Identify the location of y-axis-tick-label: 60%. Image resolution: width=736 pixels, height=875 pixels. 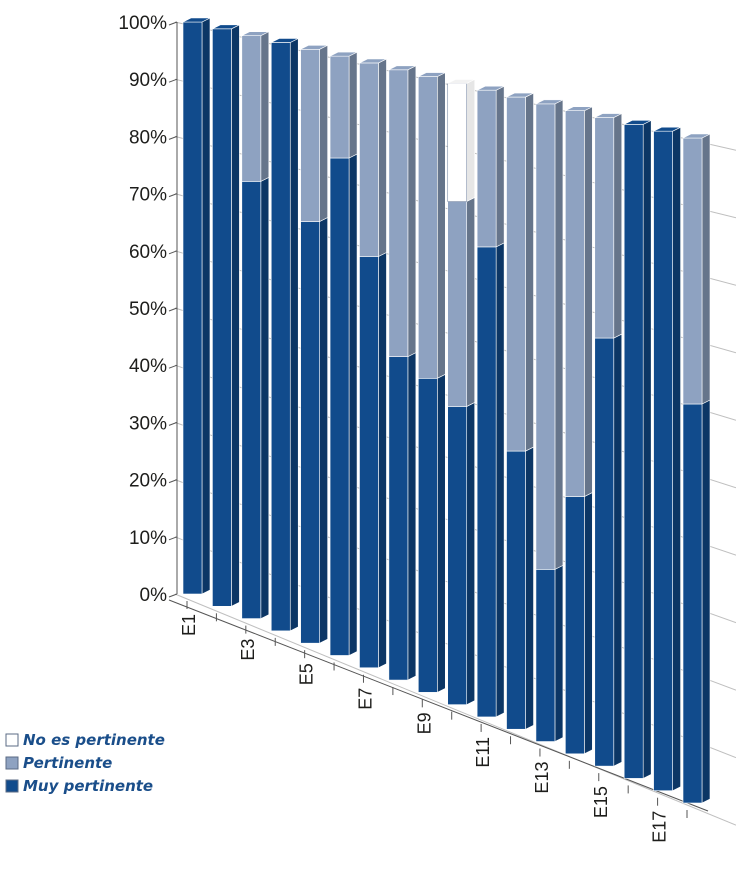
(148, 252).